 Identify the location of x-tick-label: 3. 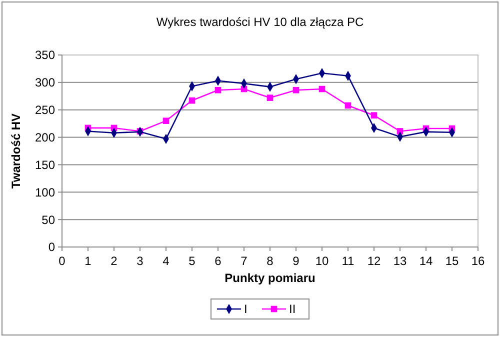
(140, 261).